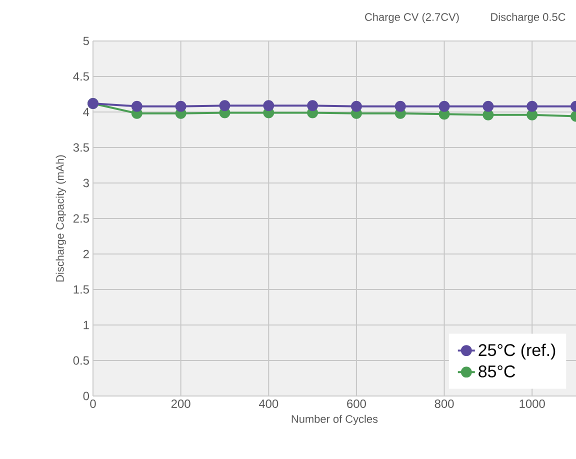  What do you see at coordinates (497, 371) in the screenshot?
I see `legend-label: 85°C` at bounding box center [497, 371].